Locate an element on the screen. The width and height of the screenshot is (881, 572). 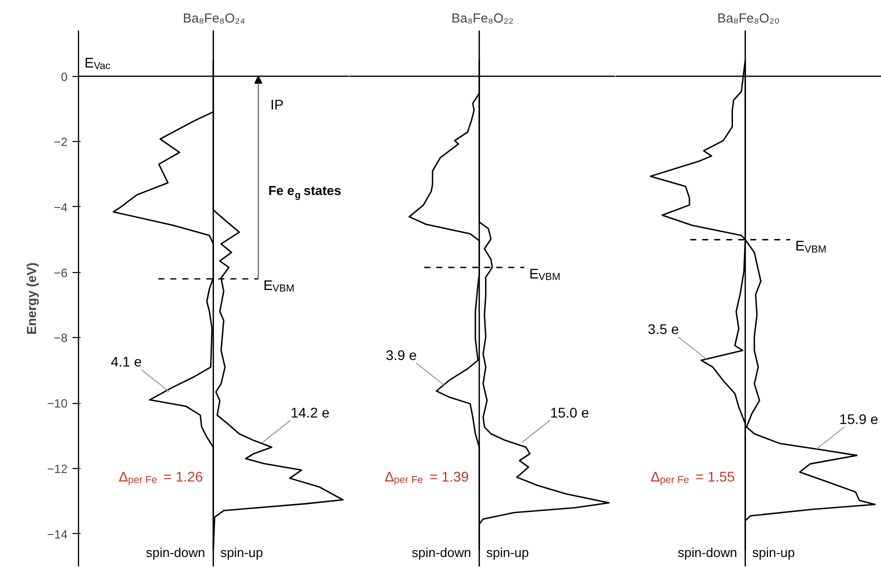
chart-title: Ba₈Fe₈O₂₀ is located at coordinates (748, 18).